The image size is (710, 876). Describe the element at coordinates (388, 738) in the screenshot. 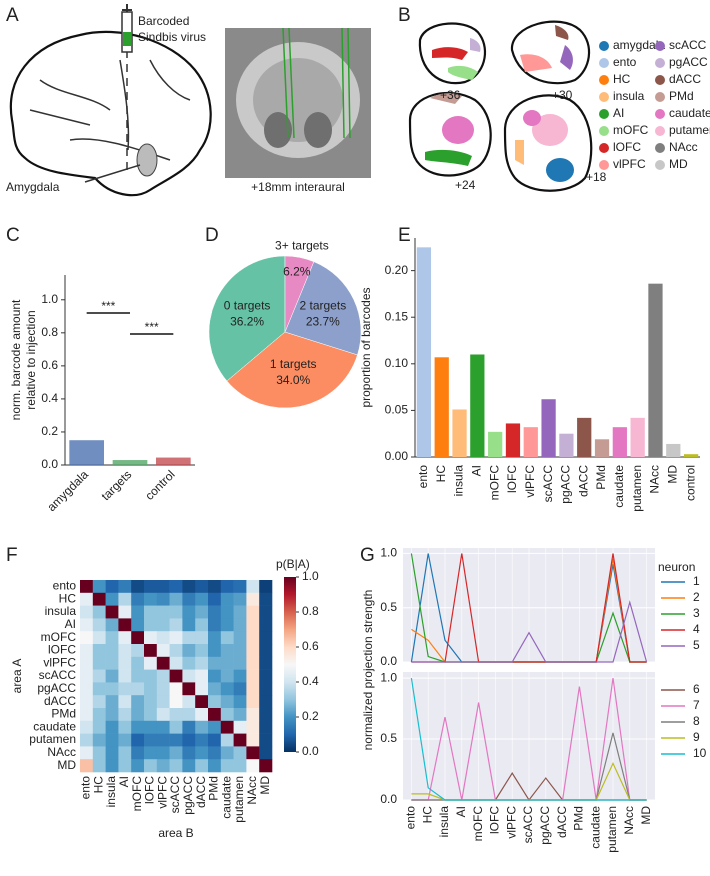

I see `y-tick-label: 0.5` at that location.